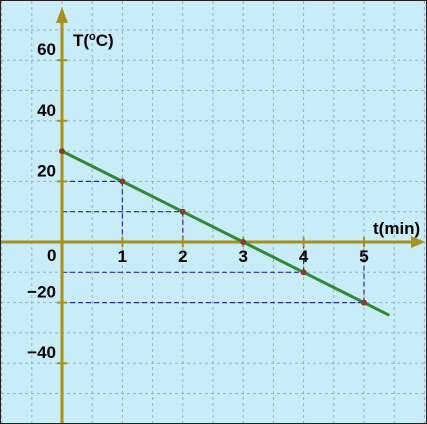 Image resolution: width=427 pixels, height=424 pixels. I want to click on y-tick-label: 60, so click(46, 49).